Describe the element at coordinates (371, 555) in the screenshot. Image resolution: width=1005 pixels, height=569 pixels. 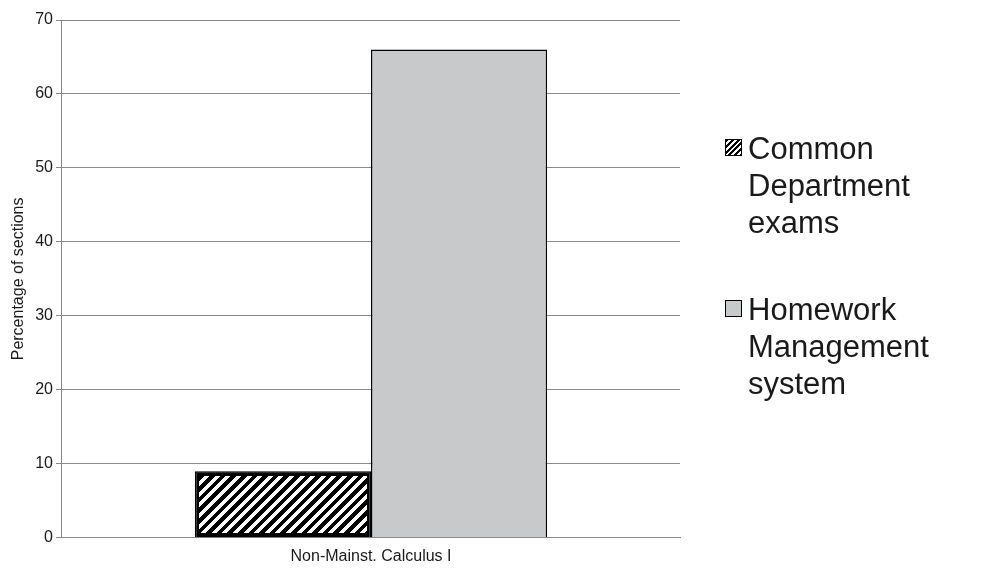
I see `x-tick-label: Non-Mainst. Calculus I` at that location.